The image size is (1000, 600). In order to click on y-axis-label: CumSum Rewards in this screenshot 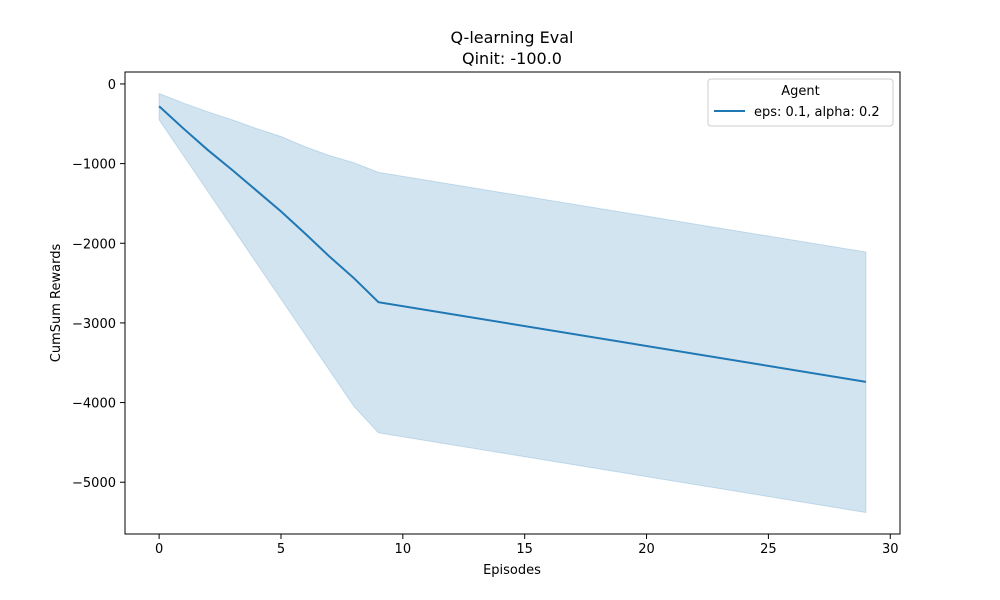, I will do `click(56, 303)`.